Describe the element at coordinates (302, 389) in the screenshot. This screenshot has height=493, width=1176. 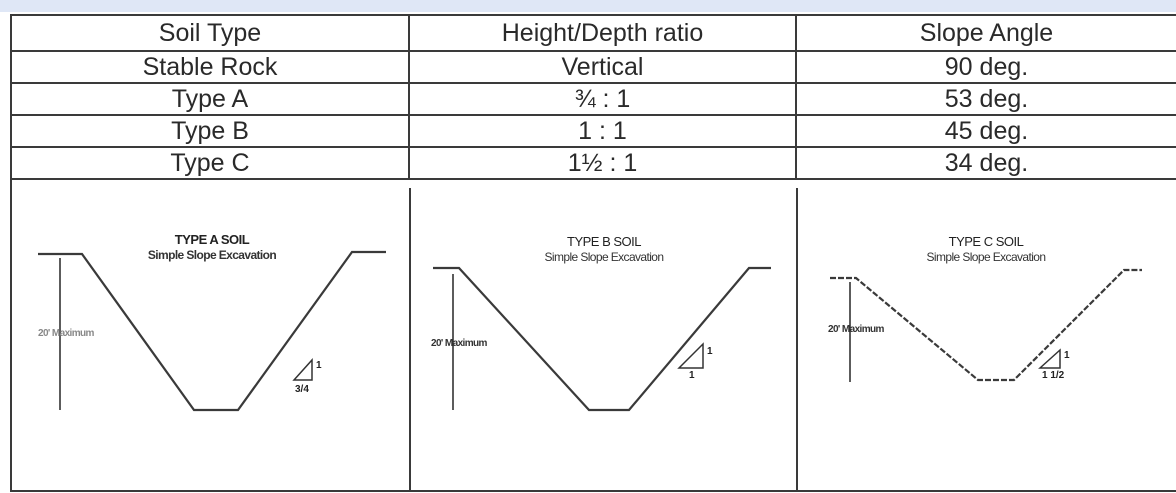
I see `type-a-run-label: 3/4` at that location.